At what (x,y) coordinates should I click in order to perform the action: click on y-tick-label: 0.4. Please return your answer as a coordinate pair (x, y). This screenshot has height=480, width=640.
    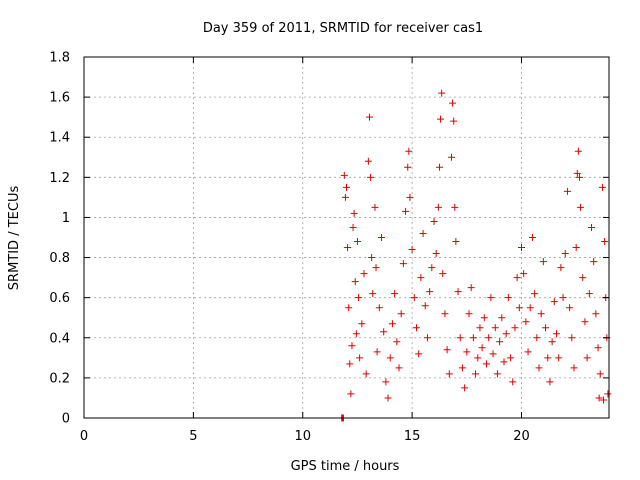
    Looking at the image, I should click on (59, 338).